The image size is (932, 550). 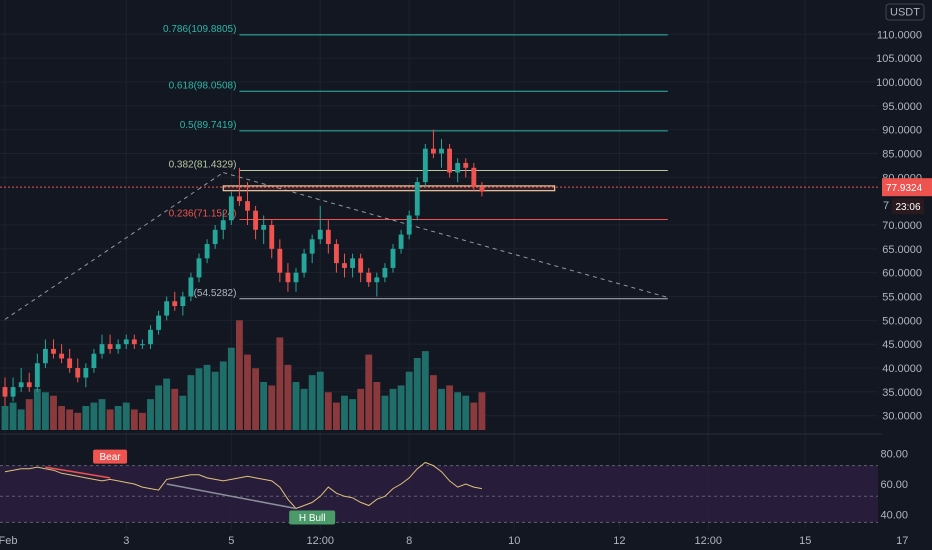 I want to click on price-tick-label: 110.0000, so click(x=899, y=35).